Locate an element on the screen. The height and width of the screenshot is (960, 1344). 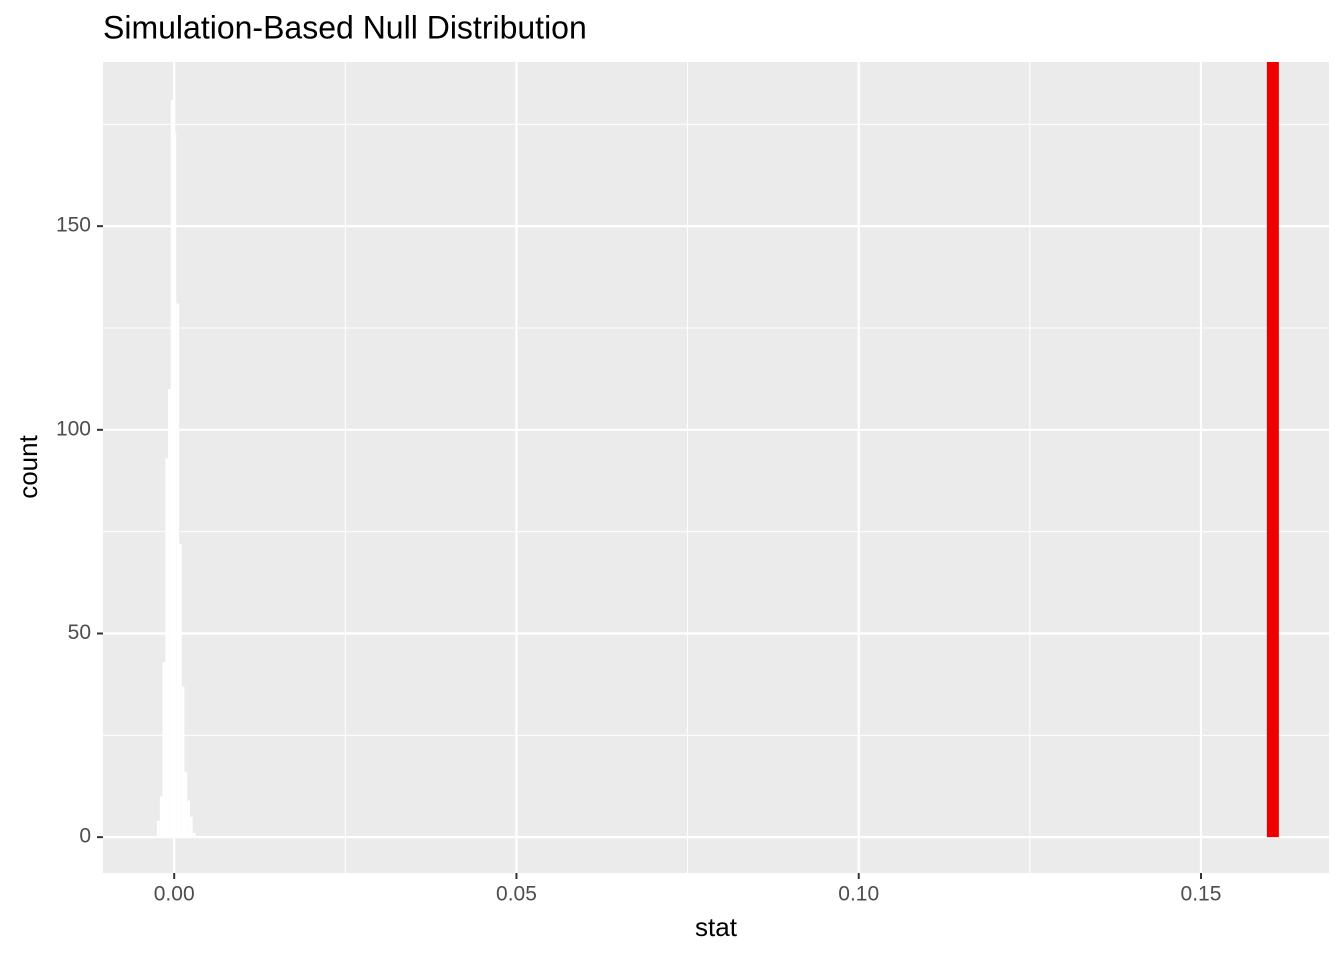
x-tick-label: 0.10 is located at coordinates (858, 894).